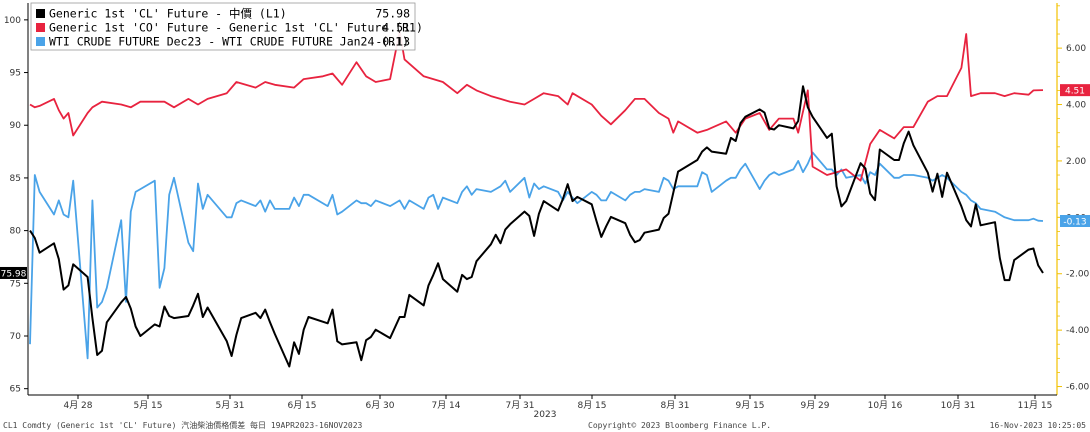 The image size is (1090, 432). Describe the element at coordinates (1037, 425) in the screenshot. I see `footer-right: 16-Nov-2023 10:25:05` at that location.